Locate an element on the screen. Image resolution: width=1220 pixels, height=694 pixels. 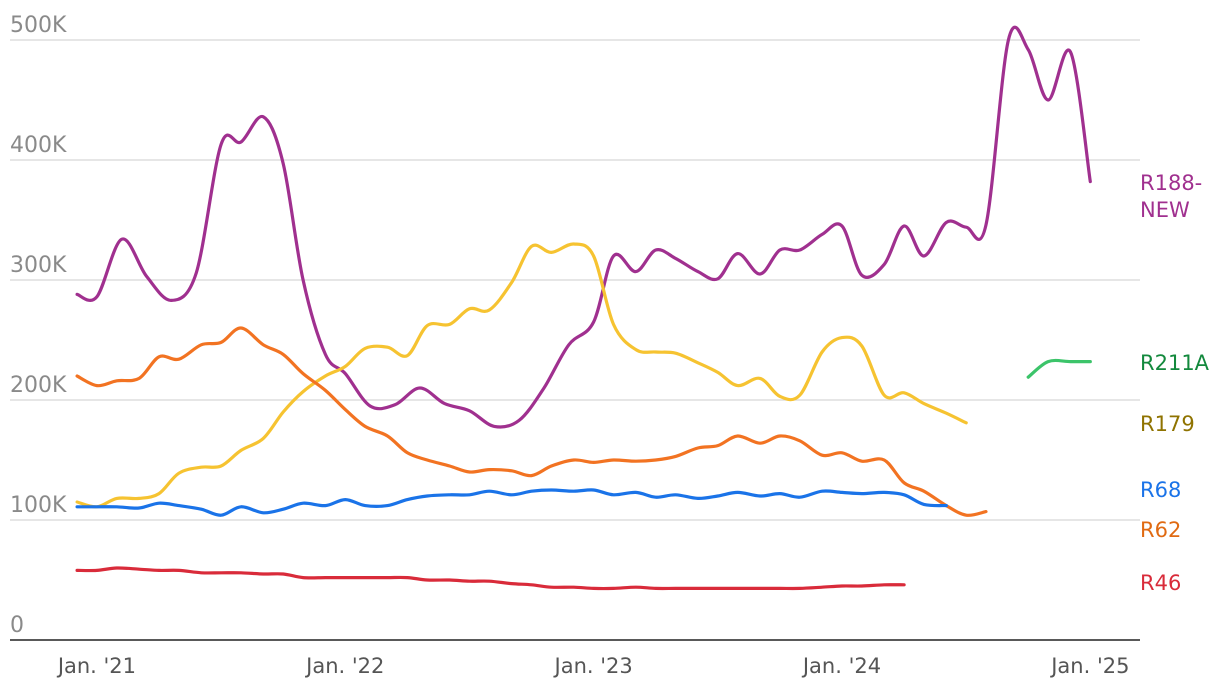
series-line-r211a is located at coordinates (1059, 368).